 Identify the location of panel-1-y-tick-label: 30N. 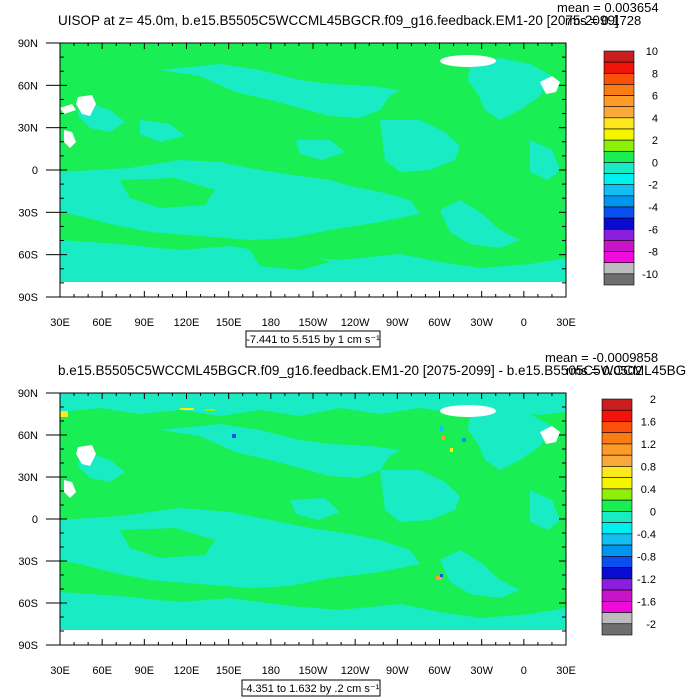
(28, 129).